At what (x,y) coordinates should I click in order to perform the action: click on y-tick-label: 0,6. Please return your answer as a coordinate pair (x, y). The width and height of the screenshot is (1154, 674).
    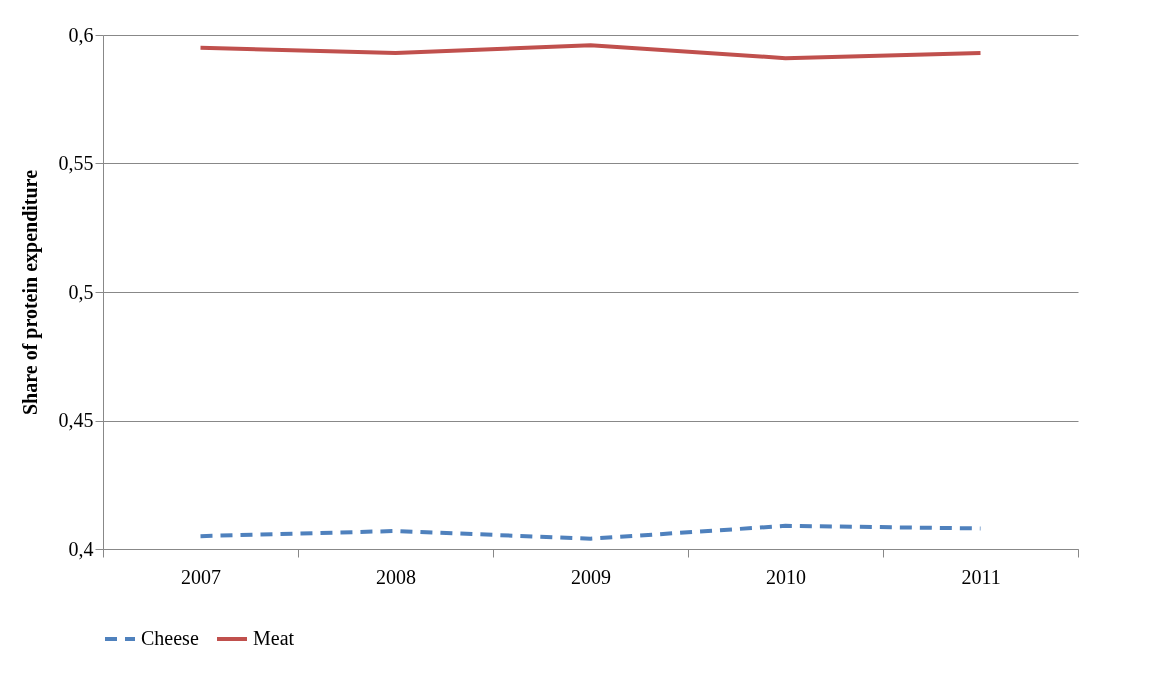
    Looking at the image, I should click on (81, 34).